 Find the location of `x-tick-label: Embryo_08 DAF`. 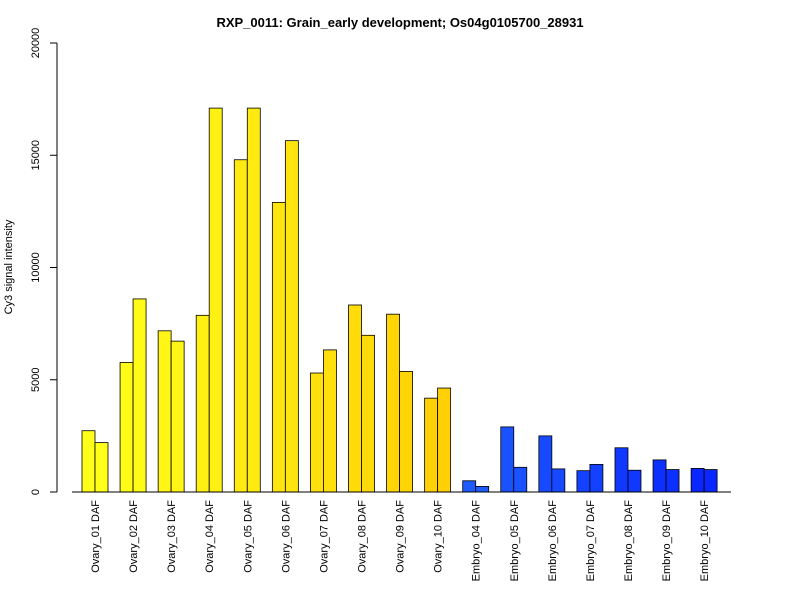

x-tick-label: Embryo_08 DAF is located at coordinates (629, 541).